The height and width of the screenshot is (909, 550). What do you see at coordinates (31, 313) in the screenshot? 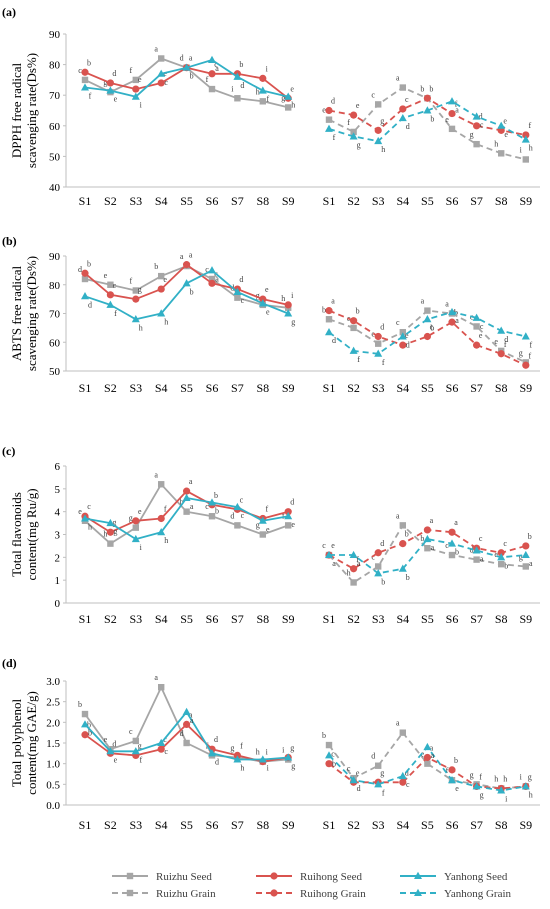
I see `y-axis-label: scavenging rate(Ds%)` at bounding box center [31, 313].